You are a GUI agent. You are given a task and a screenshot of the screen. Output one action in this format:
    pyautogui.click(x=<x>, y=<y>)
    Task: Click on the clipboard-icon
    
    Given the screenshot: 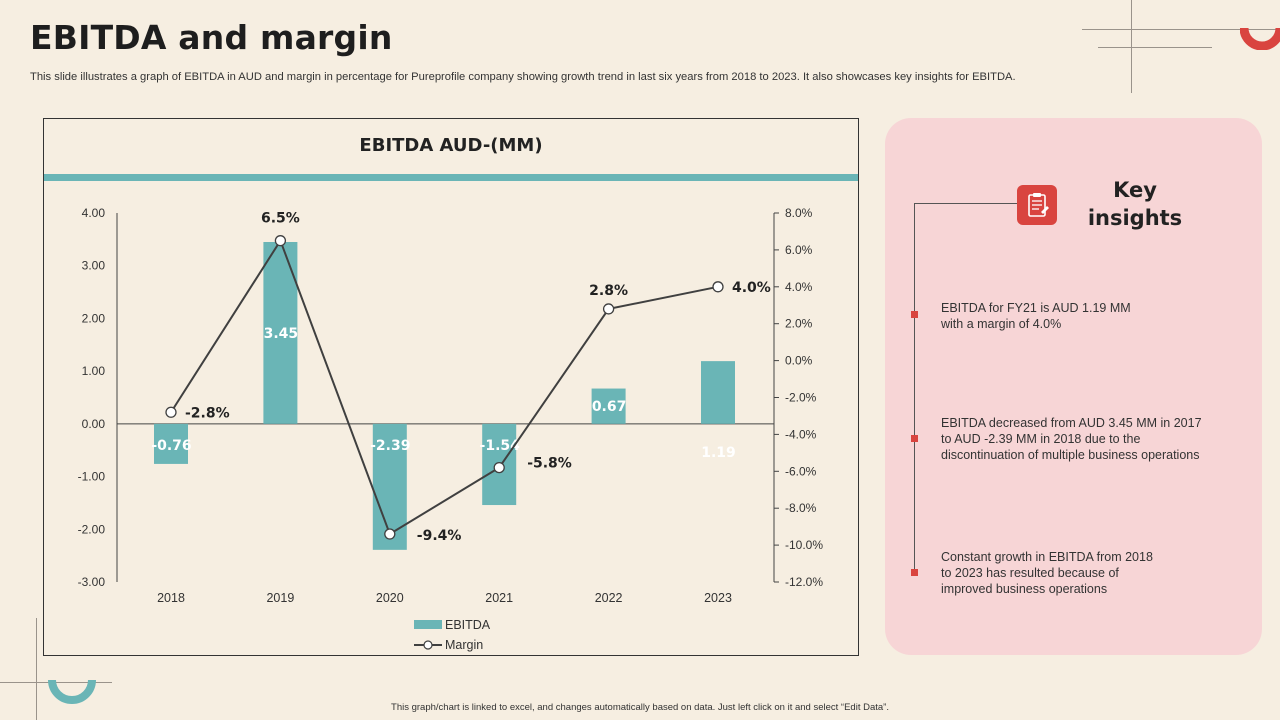 What is the action you would take?
    pyautogui.click(x=1037, y=205)
    